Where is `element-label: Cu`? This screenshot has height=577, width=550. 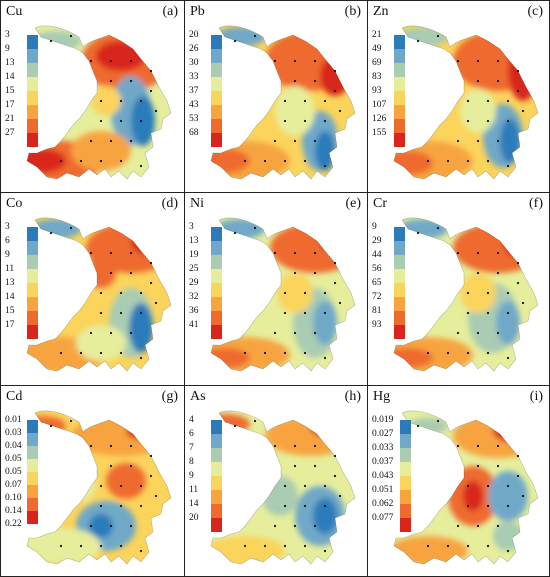 element-label: Cu is located at coordinates (14, 11).